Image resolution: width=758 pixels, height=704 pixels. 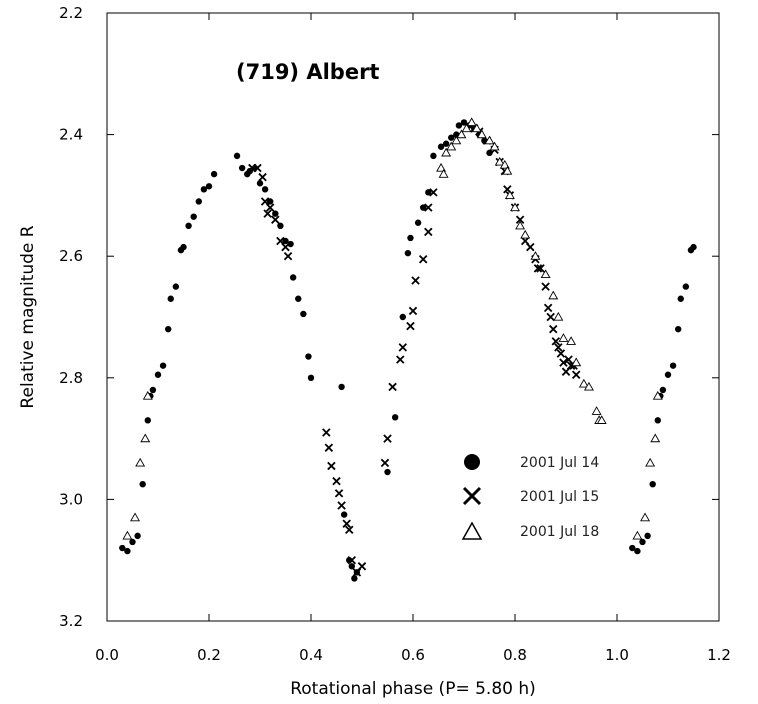 I want to click on x-tick-label: 0.6, so click(x=413, y=655).